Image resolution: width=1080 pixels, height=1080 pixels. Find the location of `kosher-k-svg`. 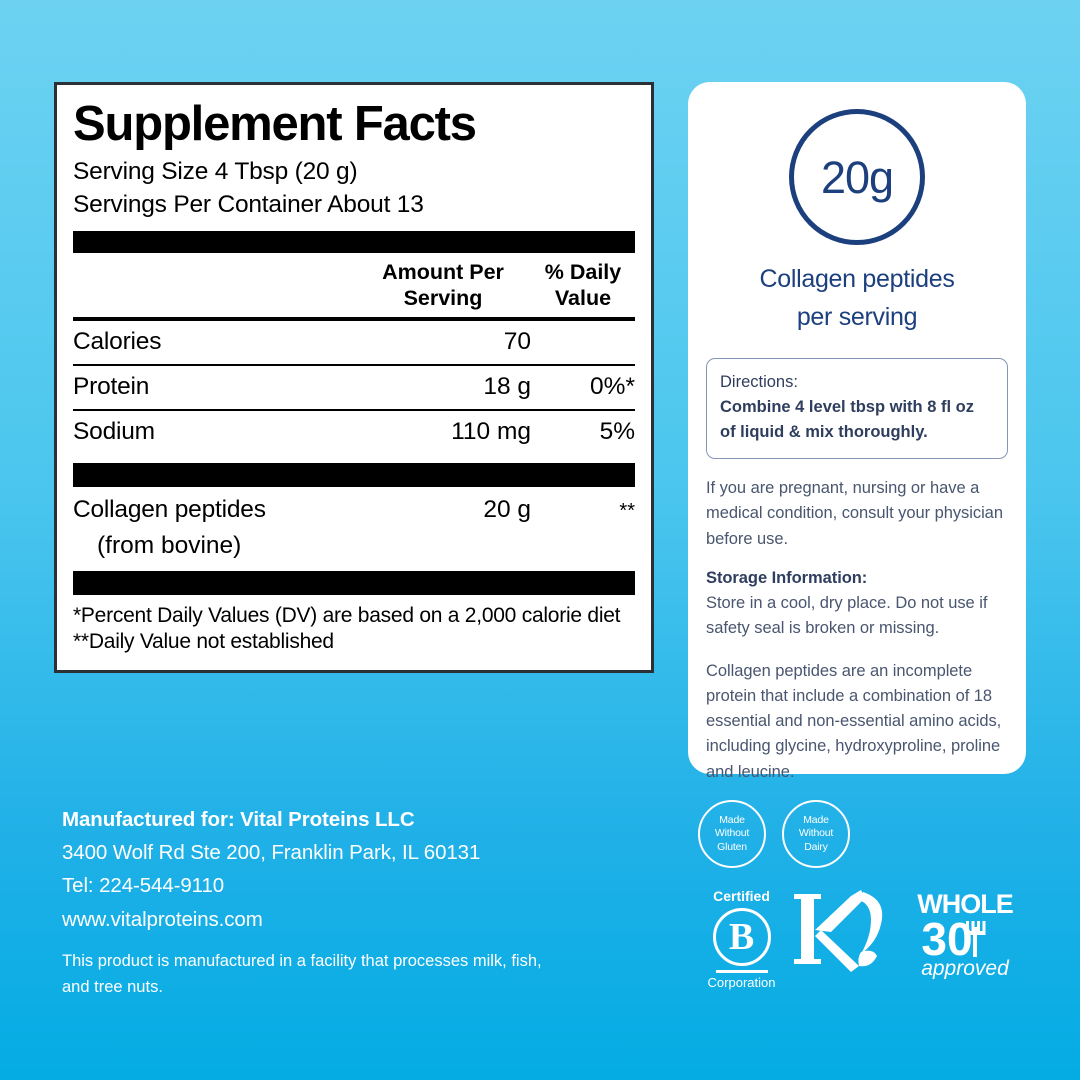

kosher-k-svg is located at coordinates (838, 931).